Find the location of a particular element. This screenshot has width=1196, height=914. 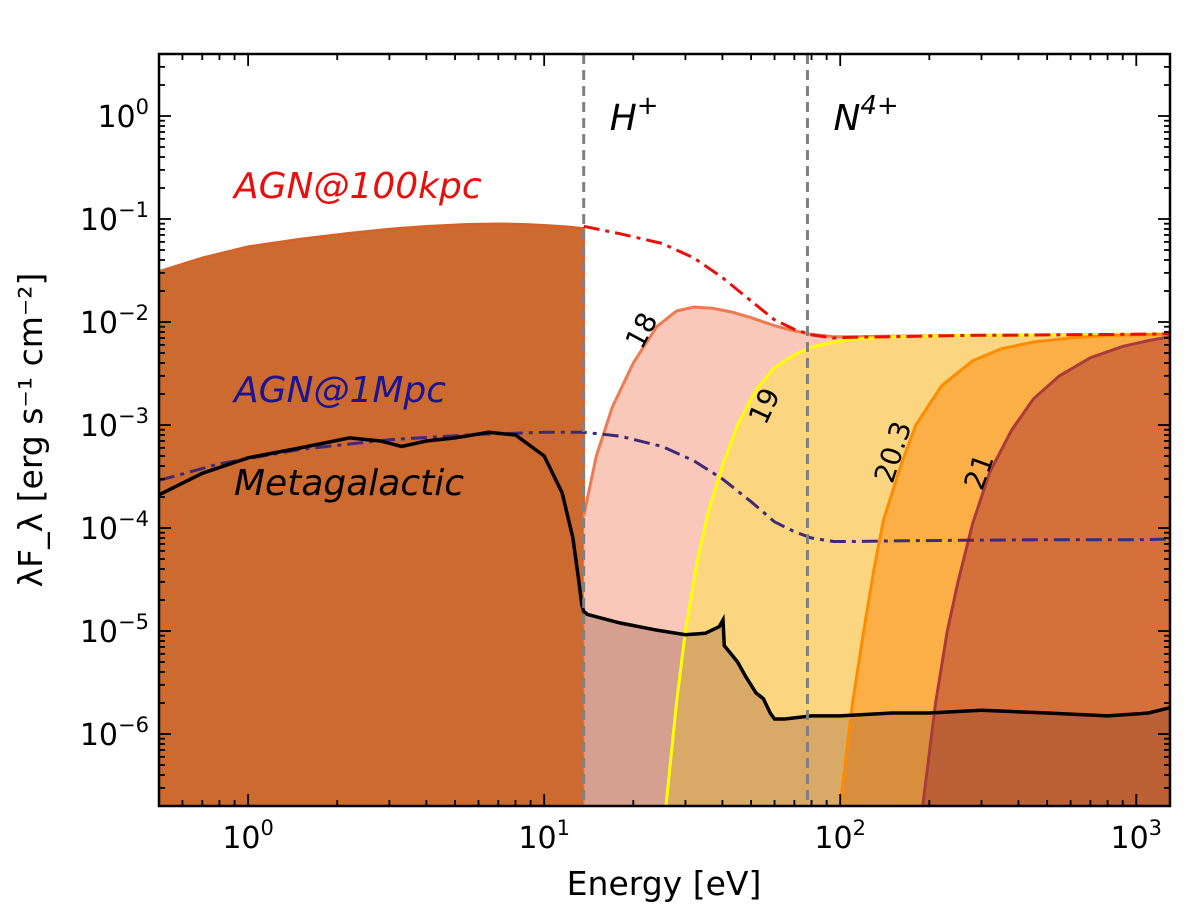

y-tick-label: 10⁻⁴ is located at coordinates (114, 527).